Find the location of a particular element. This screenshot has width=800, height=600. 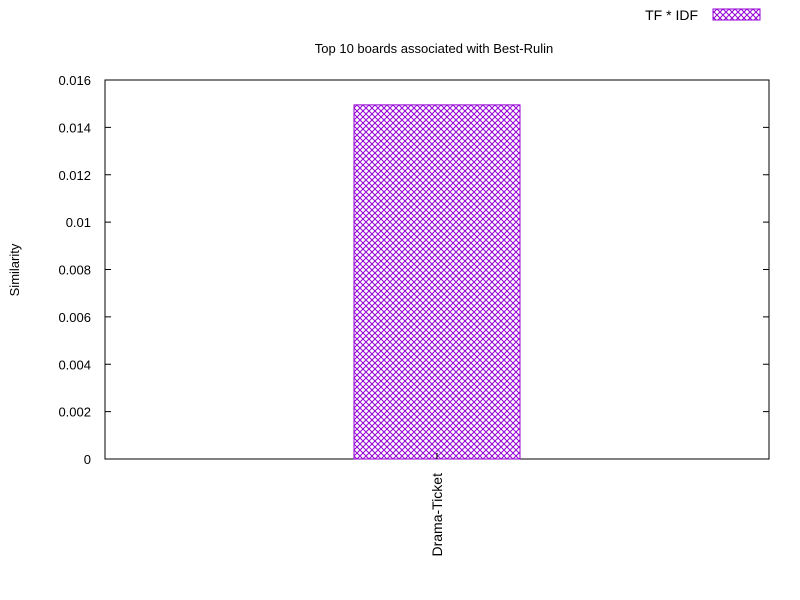

bars is located at coordinates (437, 282).